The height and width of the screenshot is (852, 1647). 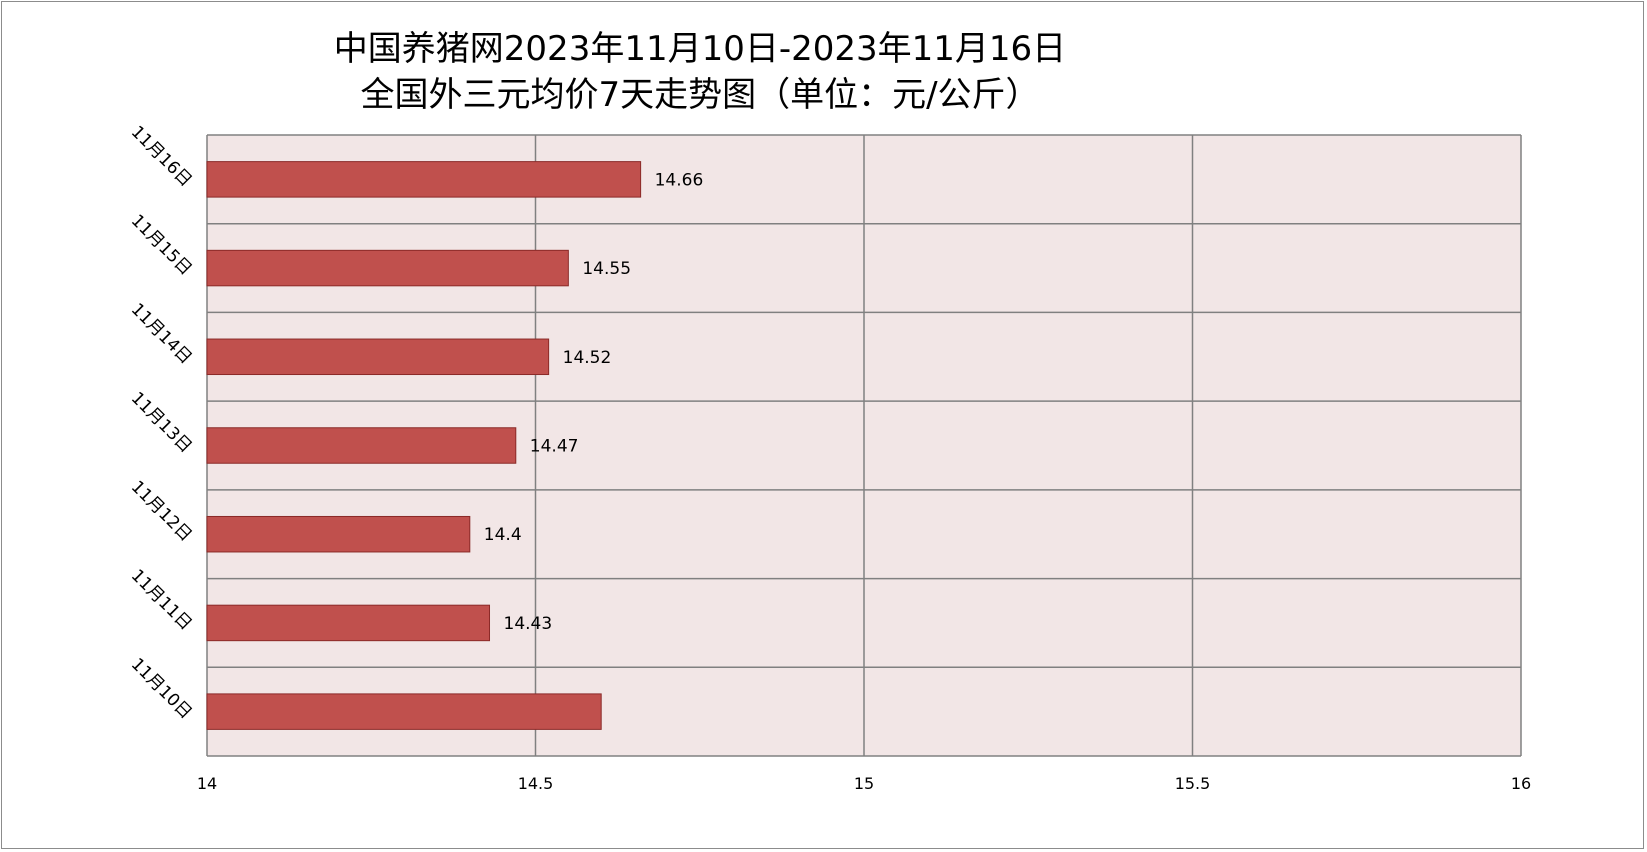 What do you see at coordinates (161, 156) in the screenshot?
I see `y-tick-label: 11月16日` at bounding box center [161, 156].